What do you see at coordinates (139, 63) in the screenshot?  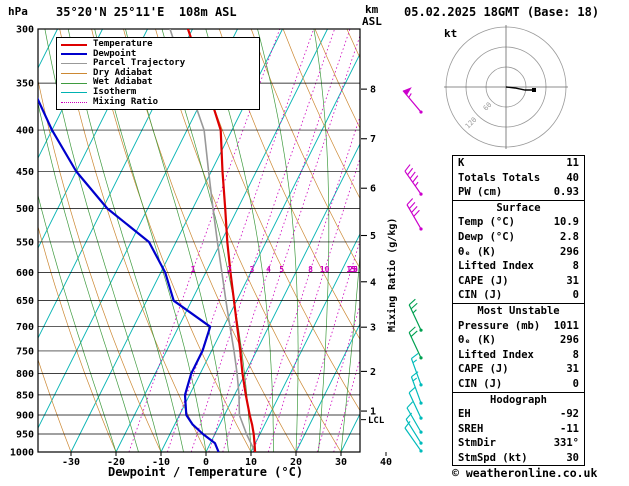 I see `legend-label: Parcel Trajectory` at bounding box center [139, 63].